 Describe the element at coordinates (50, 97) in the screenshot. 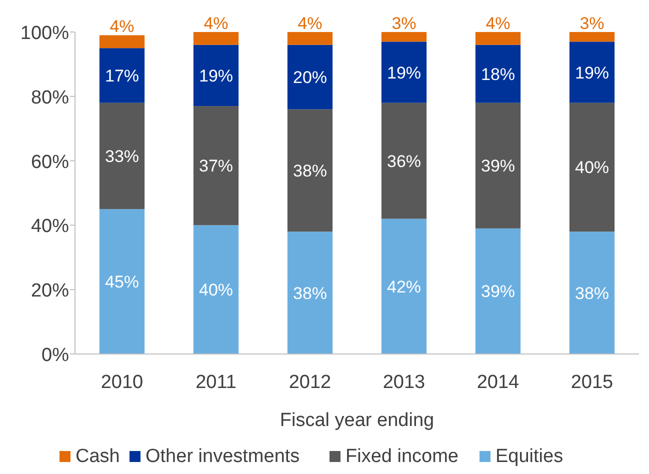

I see `y-tick-label: 80%` at that location.